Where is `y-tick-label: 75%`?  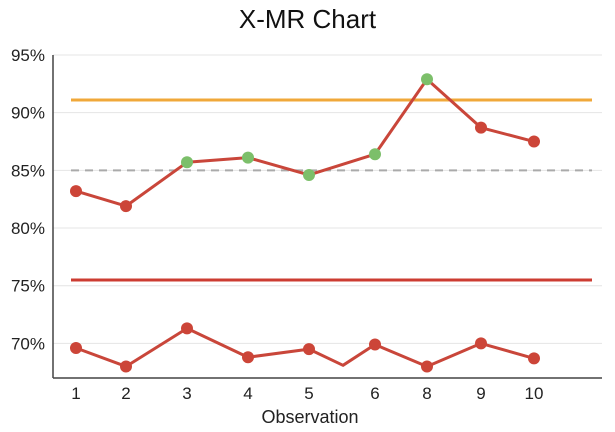 y-tick-label: 75% is located at coordinates (28, 286).